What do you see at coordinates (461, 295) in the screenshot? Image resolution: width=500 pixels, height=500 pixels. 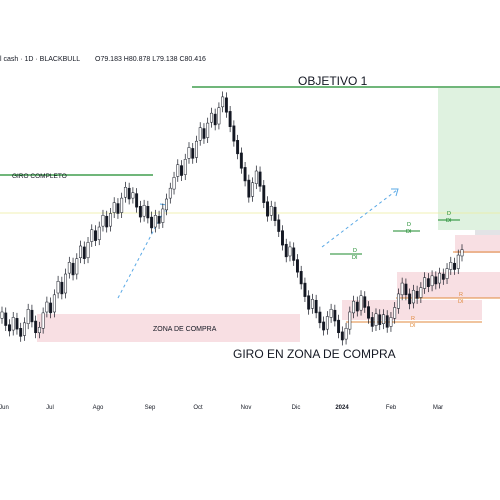 I see `marker-r-1: R` at bounding box center [461, 295].